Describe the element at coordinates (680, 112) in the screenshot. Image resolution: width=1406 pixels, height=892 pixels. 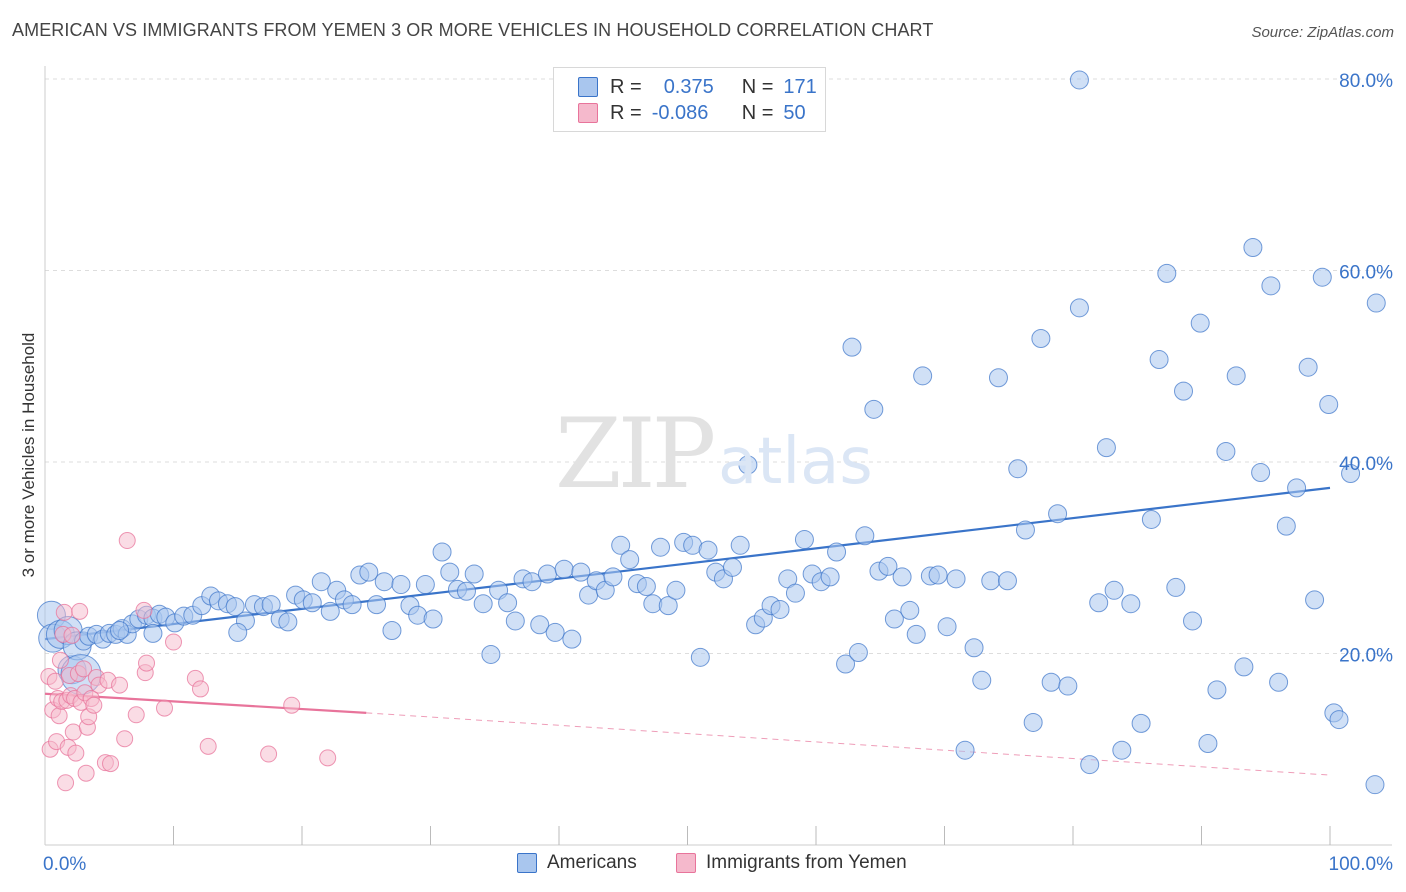
I see `r-value: -0.086` at that location.